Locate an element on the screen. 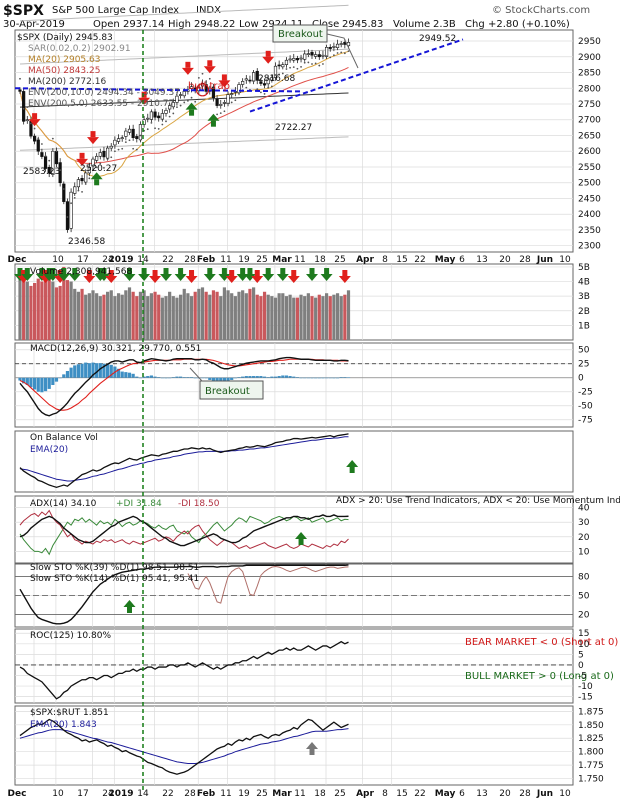 The image size is (620, 800). x-tick-label-bottom: Jun is located at coordinates (544, 794).